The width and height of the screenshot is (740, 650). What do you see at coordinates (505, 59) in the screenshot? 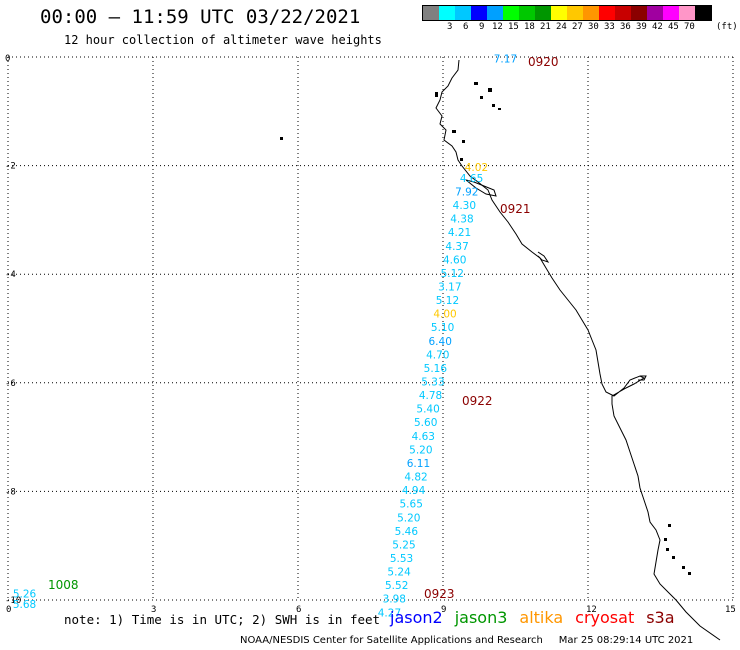
I see `wave-height-value: 7.17` at bounding box center [505, 59].